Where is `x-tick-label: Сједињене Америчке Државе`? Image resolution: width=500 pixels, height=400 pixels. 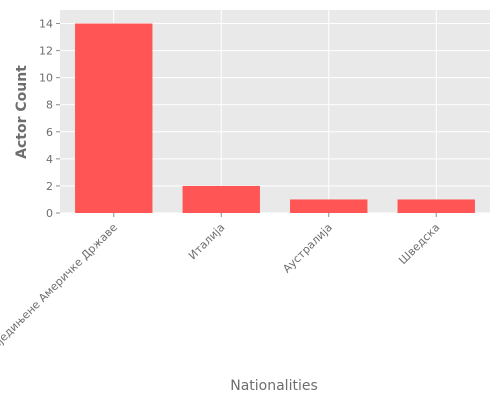 x-tick-label: Сједињене Америчке Државе is located at coordinates (60, 286).